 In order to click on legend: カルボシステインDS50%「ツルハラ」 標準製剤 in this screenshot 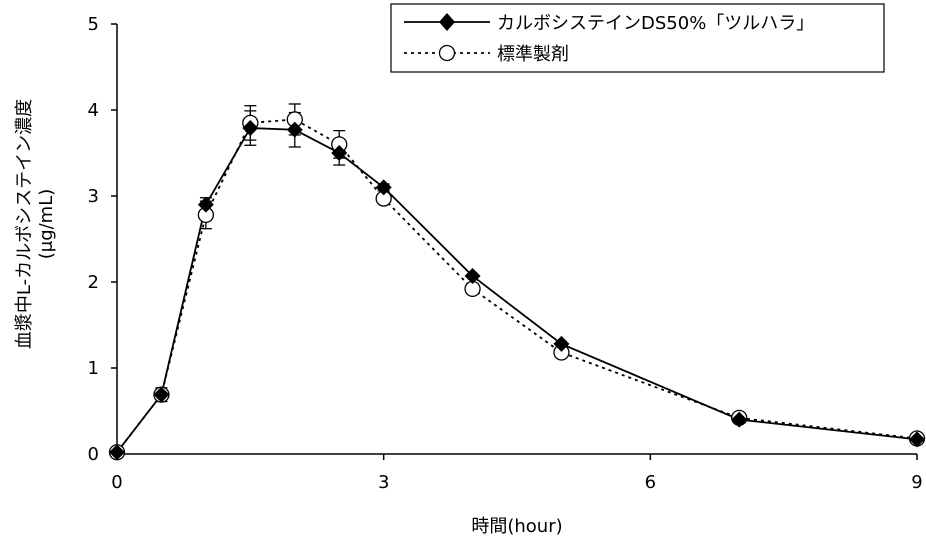, I will do `click(637, 38)`.